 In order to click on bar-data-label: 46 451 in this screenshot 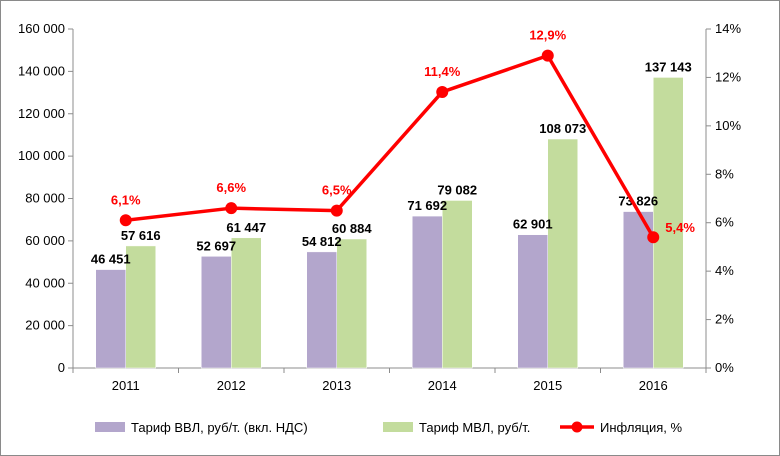, I will do `click(111, 259)`.